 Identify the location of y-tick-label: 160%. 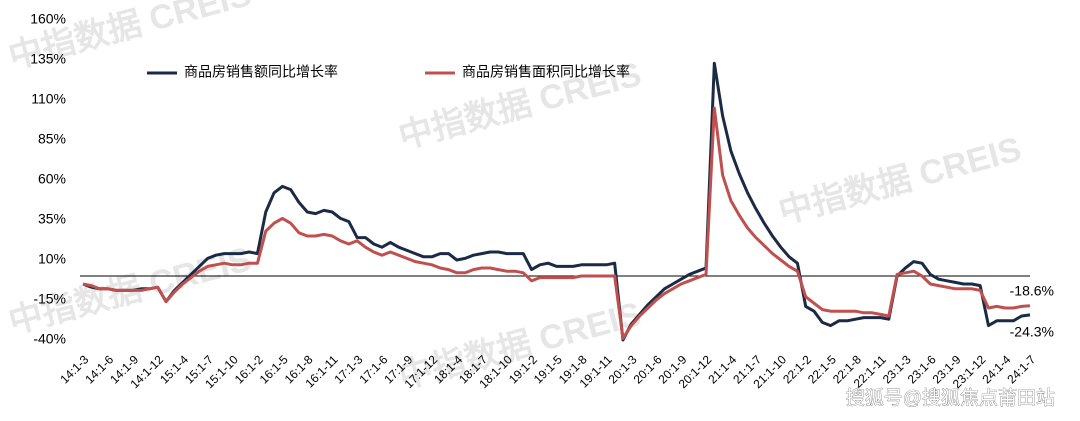
(48, 19).